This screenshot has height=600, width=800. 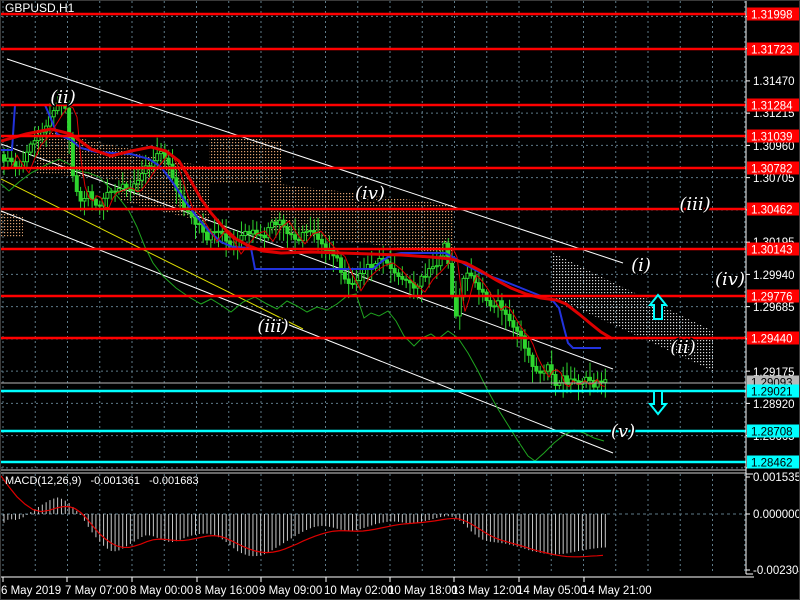 What do you see at coordinates (658, 403) in the screenshot?
I see `down-arrow-marker` at bounding box center [658, 403].